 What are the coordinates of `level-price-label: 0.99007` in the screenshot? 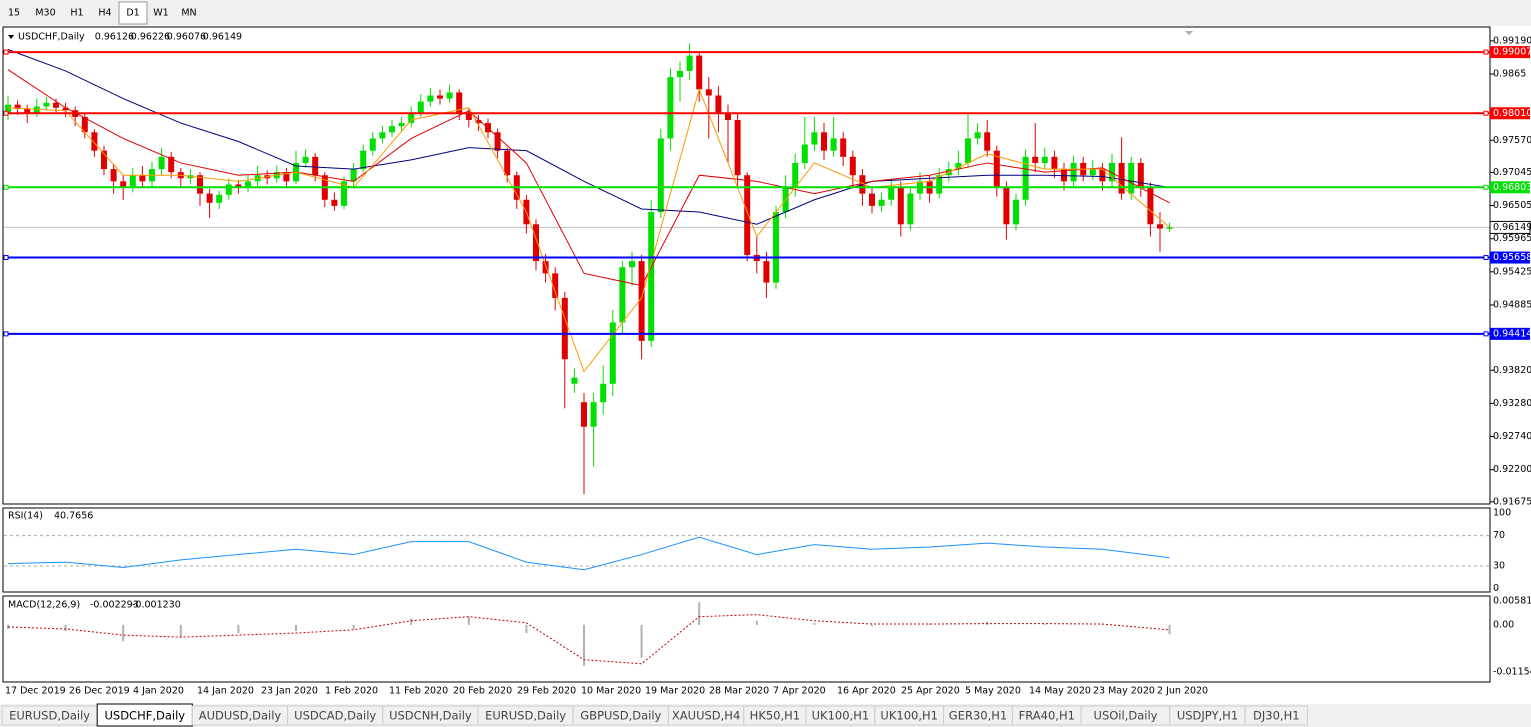 It's located at (1512, 52).